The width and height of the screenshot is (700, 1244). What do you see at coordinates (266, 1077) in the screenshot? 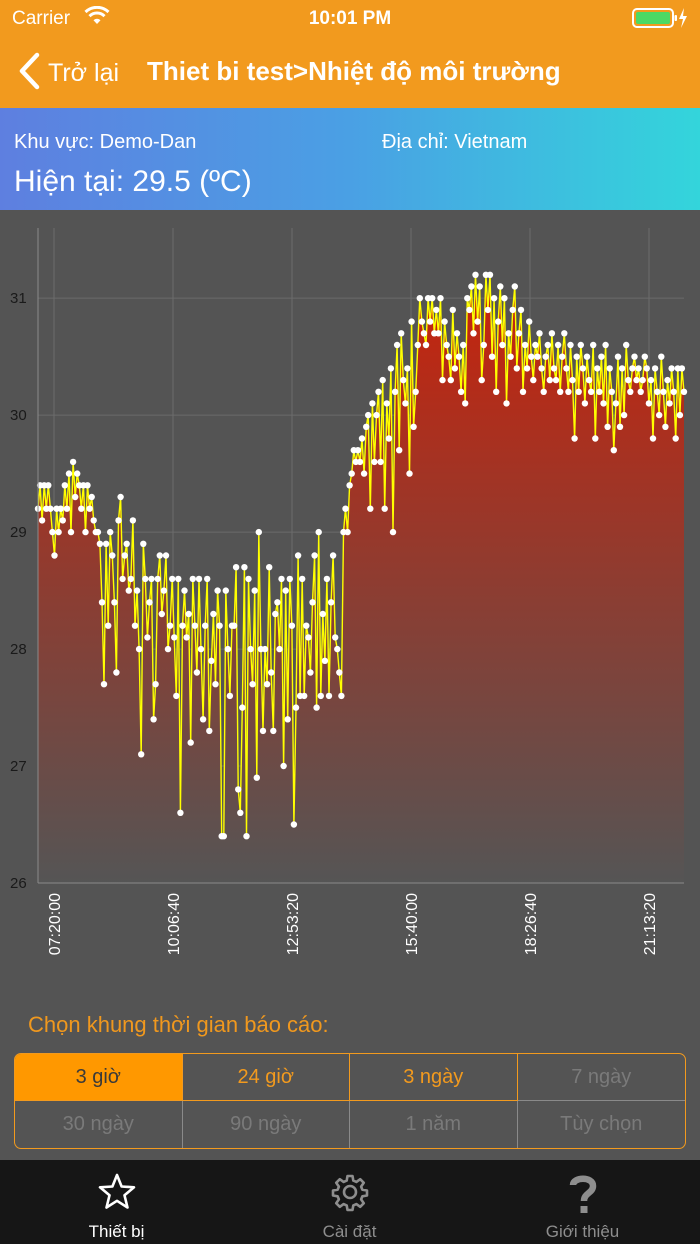
I see `range-24-hours-button: 24 giờ` at bounding box center [266, 1077].